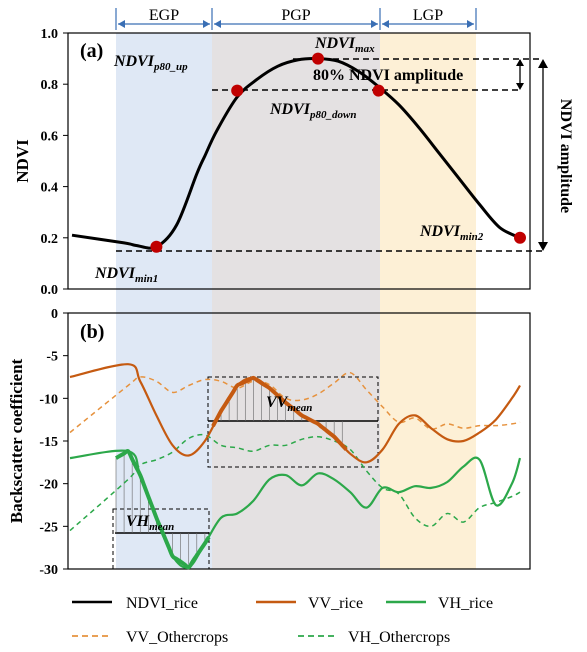  Describe the element at coordinates (150, 523) in the screenshot. I see `label-vh-mean: VHmean` at that location.